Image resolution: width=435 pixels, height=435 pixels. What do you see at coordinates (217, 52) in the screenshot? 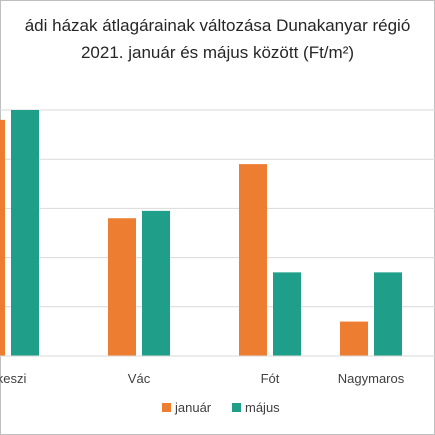
I see `chart-title-line-2: 2021. január és május között (Ft/m²)` at bounding box center [217, 52].